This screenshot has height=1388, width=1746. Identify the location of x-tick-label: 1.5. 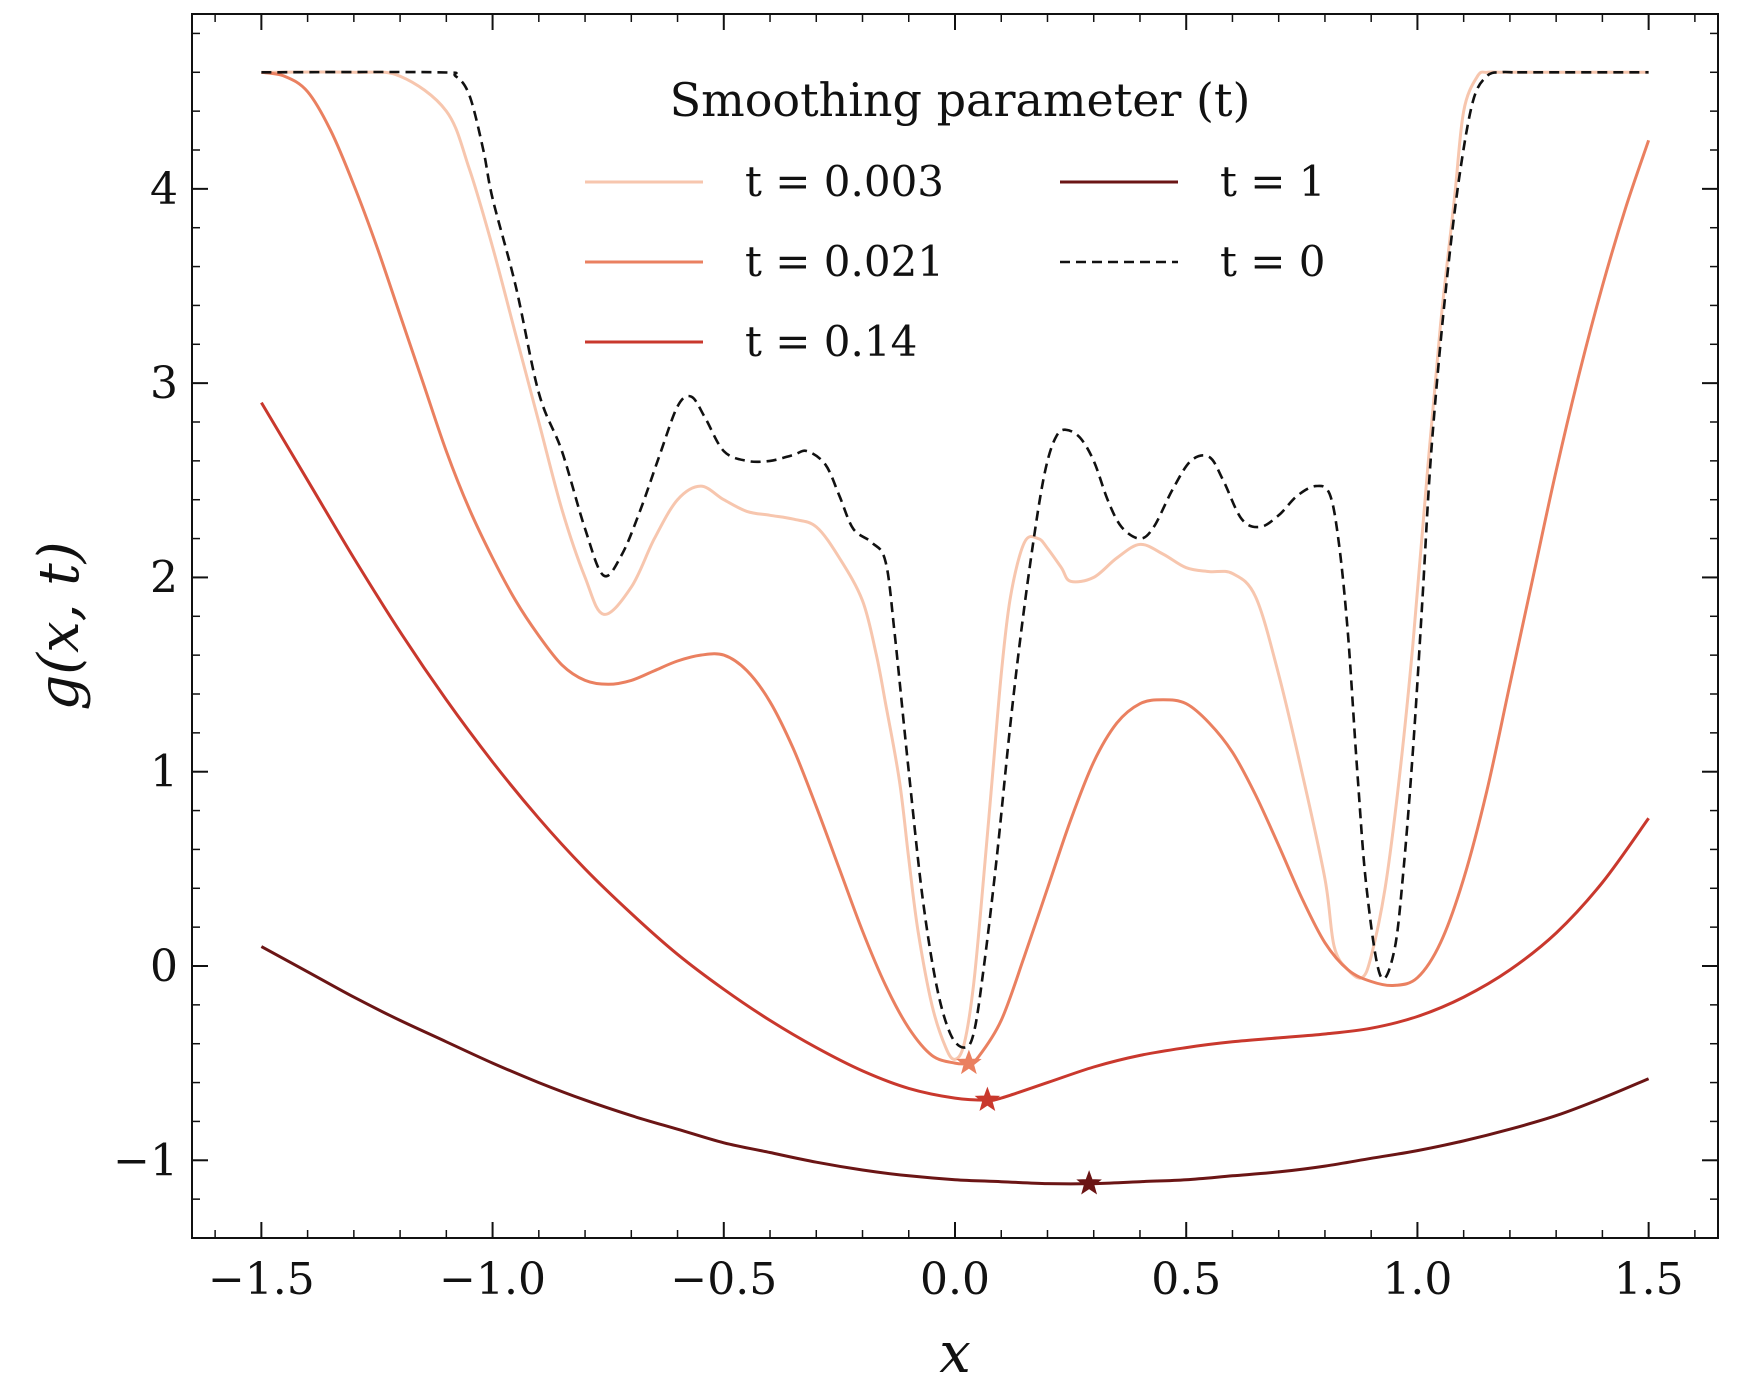
(1649, 1279).